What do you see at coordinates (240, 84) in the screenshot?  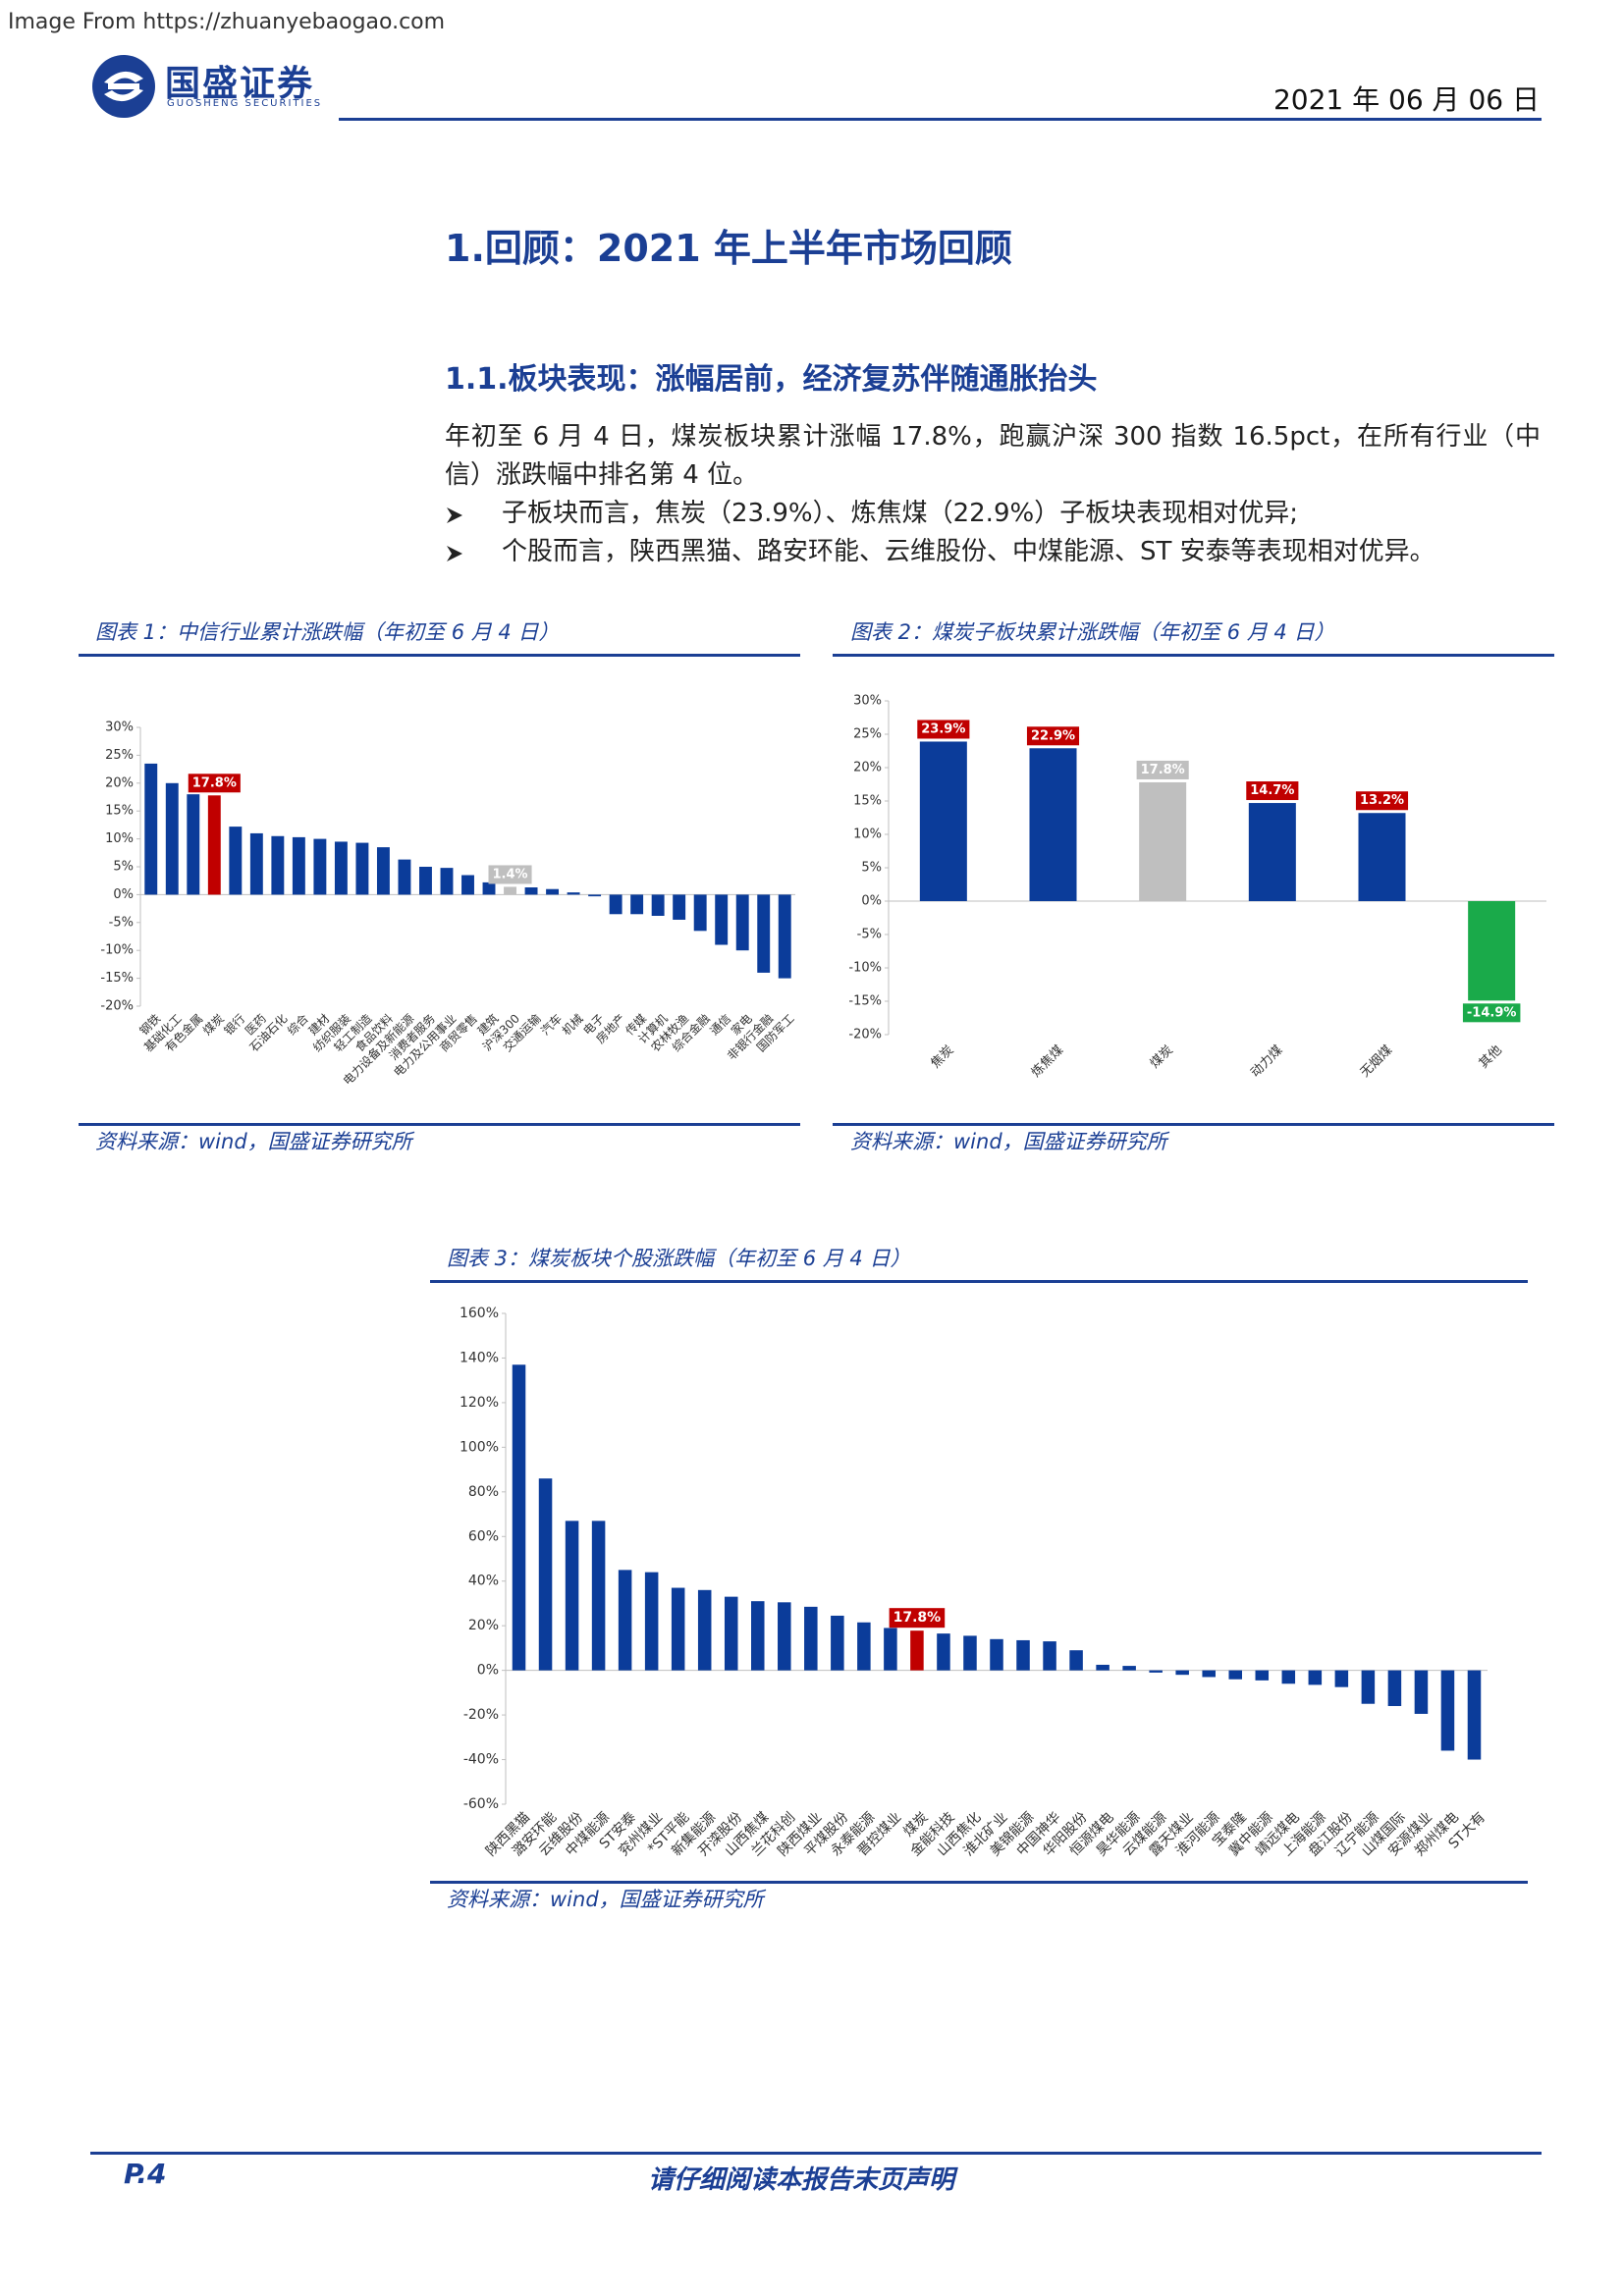 I see `logo-text: 国盛证券` at bounding box center [240, 84].